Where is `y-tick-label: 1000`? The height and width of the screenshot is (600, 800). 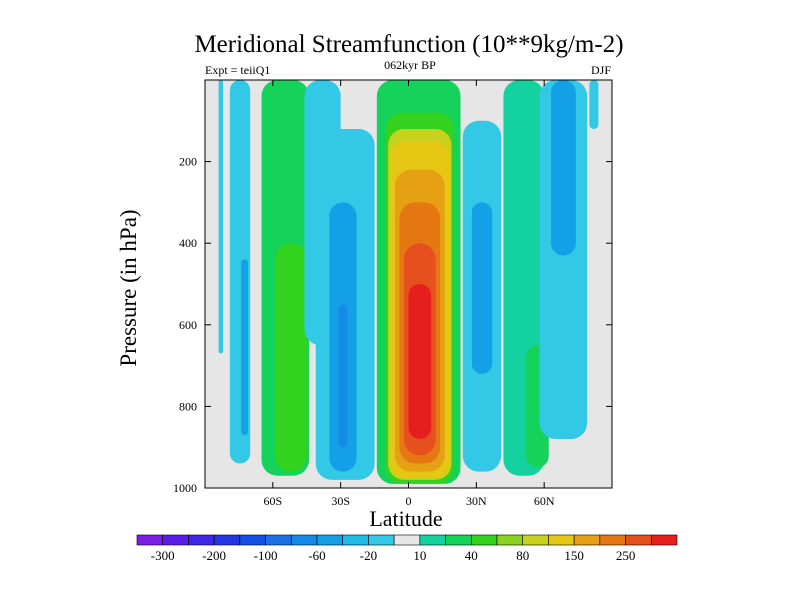 y-tick-label: 1000 is located at coordinates (185, 488).